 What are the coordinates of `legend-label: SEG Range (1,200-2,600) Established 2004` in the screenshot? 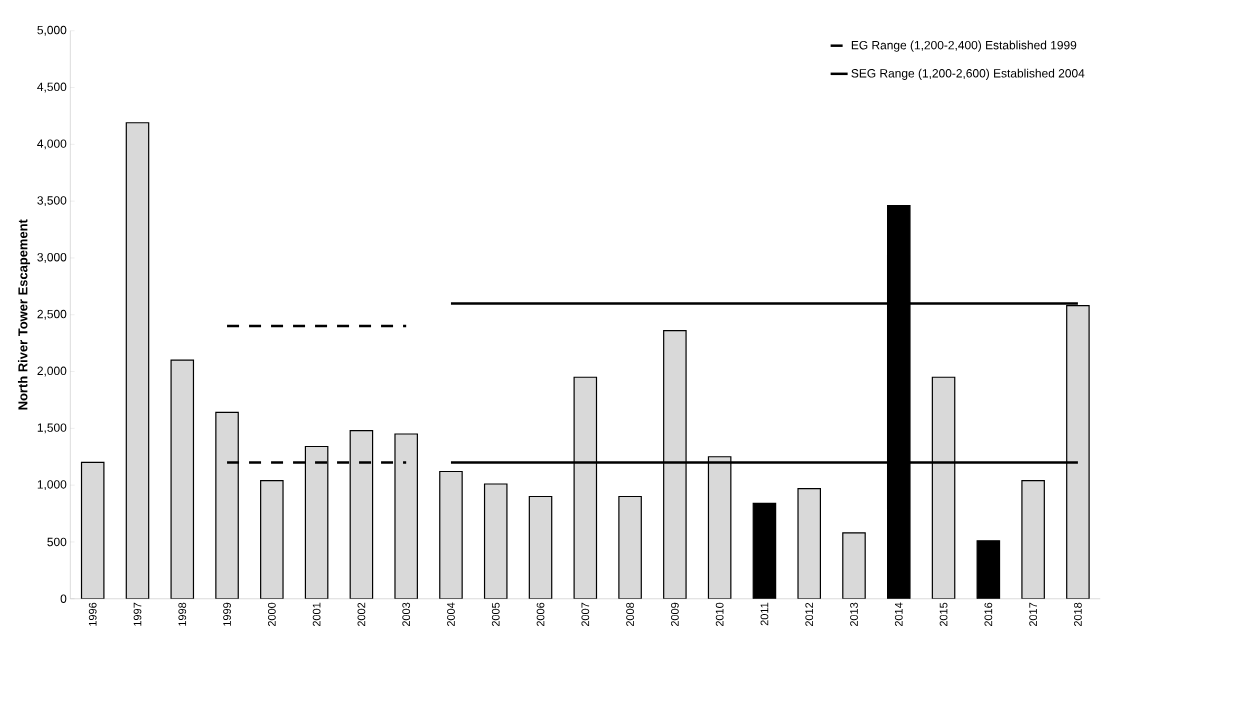 It's located at (968, 74).